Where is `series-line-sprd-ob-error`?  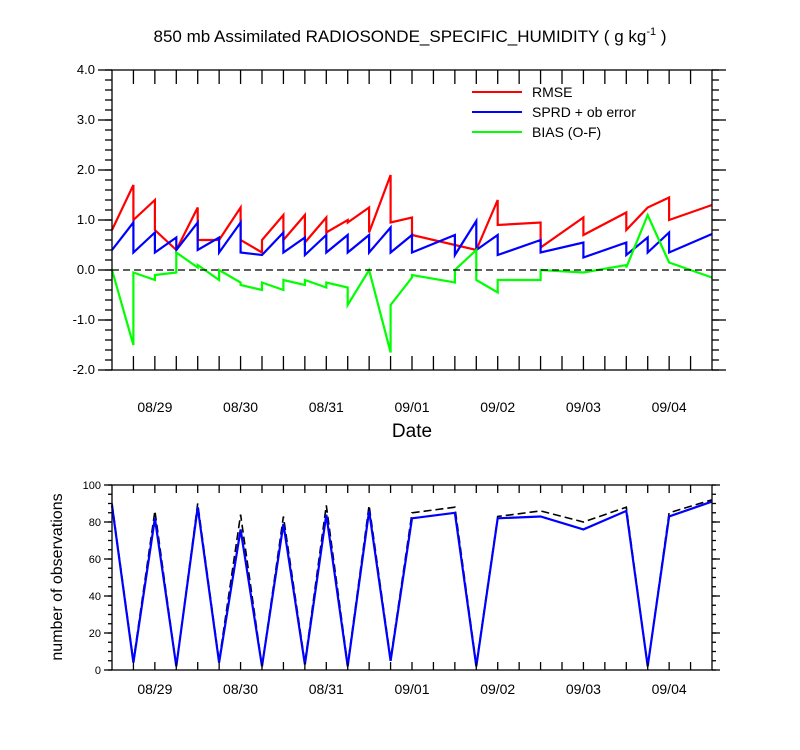
series-line-sprd-ob-error is located at coordinates (412, 238).